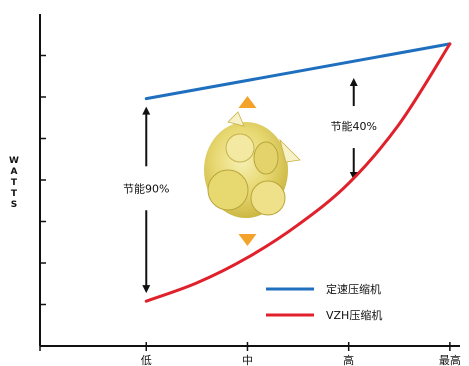  What do you see at coordinates (450, 359) in the screenshot?
I see `x-tick-label: 最高` at bounding box center [450, 359].